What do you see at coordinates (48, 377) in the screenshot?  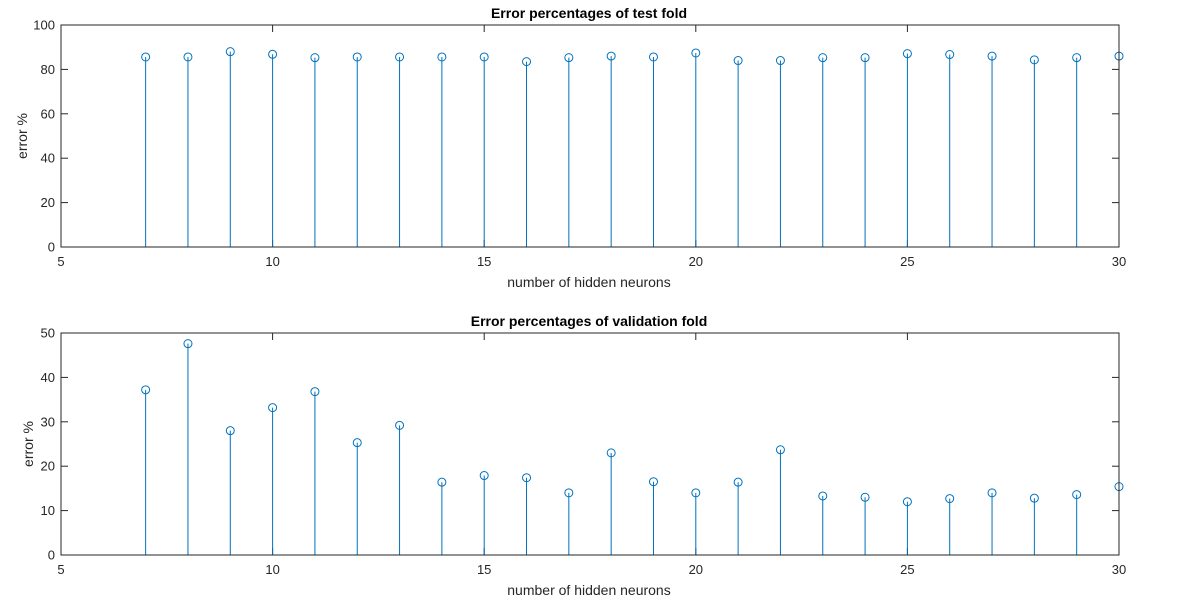 I see `validation-fold-y-tick-label: 40` at bounding box center [48, 377].